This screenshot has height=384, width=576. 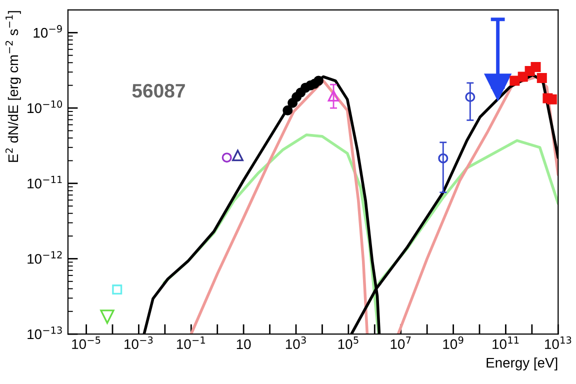 What do you see at coordinates (505, 343) in the screenshot?
I see `x-tick-label: 10$^{11}$` at bounding box center [505, 343].